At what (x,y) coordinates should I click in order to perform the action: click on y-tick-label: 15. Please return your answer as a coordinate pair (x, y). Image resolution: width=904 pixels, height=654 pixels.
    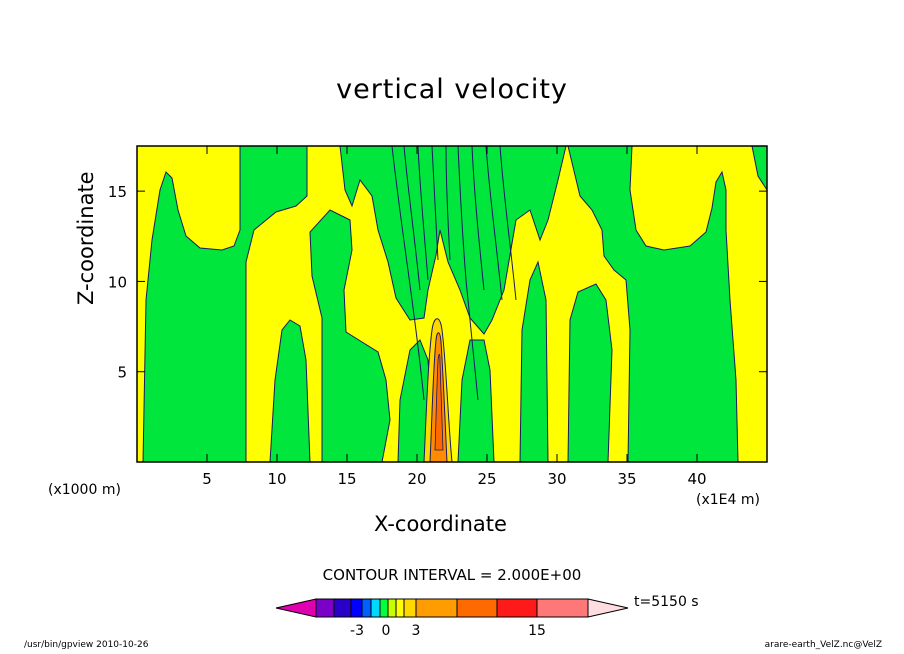
    Looking at the image, I should click on (117, 192).